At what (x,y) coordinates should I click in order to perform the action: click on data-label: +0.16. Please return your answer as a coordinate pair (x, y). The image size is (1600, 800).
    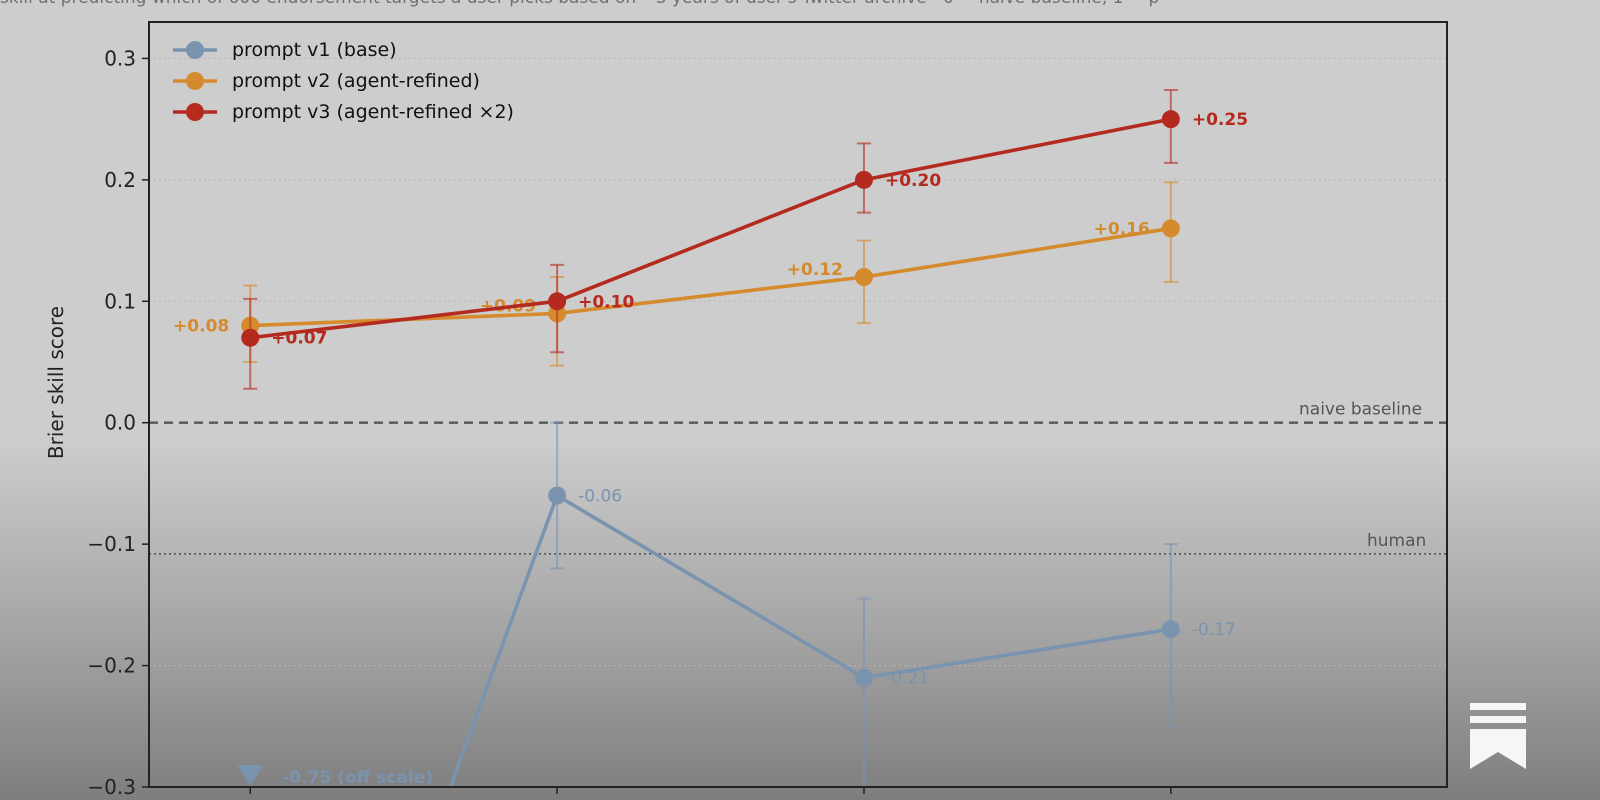
    Looking at the image, I should click on (1122, 229).